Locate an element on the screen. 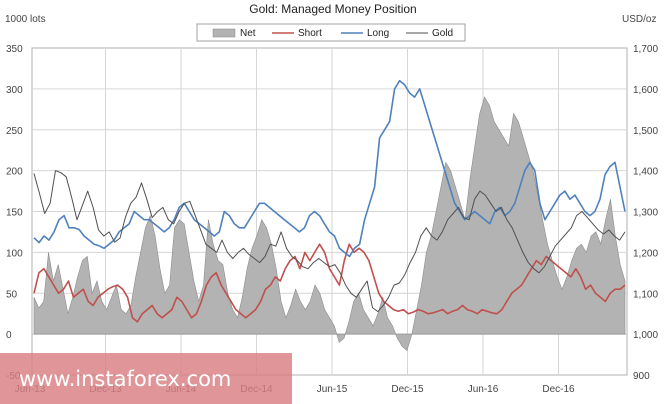  left-tick-label: 250 is located at coordinates (14, 131).